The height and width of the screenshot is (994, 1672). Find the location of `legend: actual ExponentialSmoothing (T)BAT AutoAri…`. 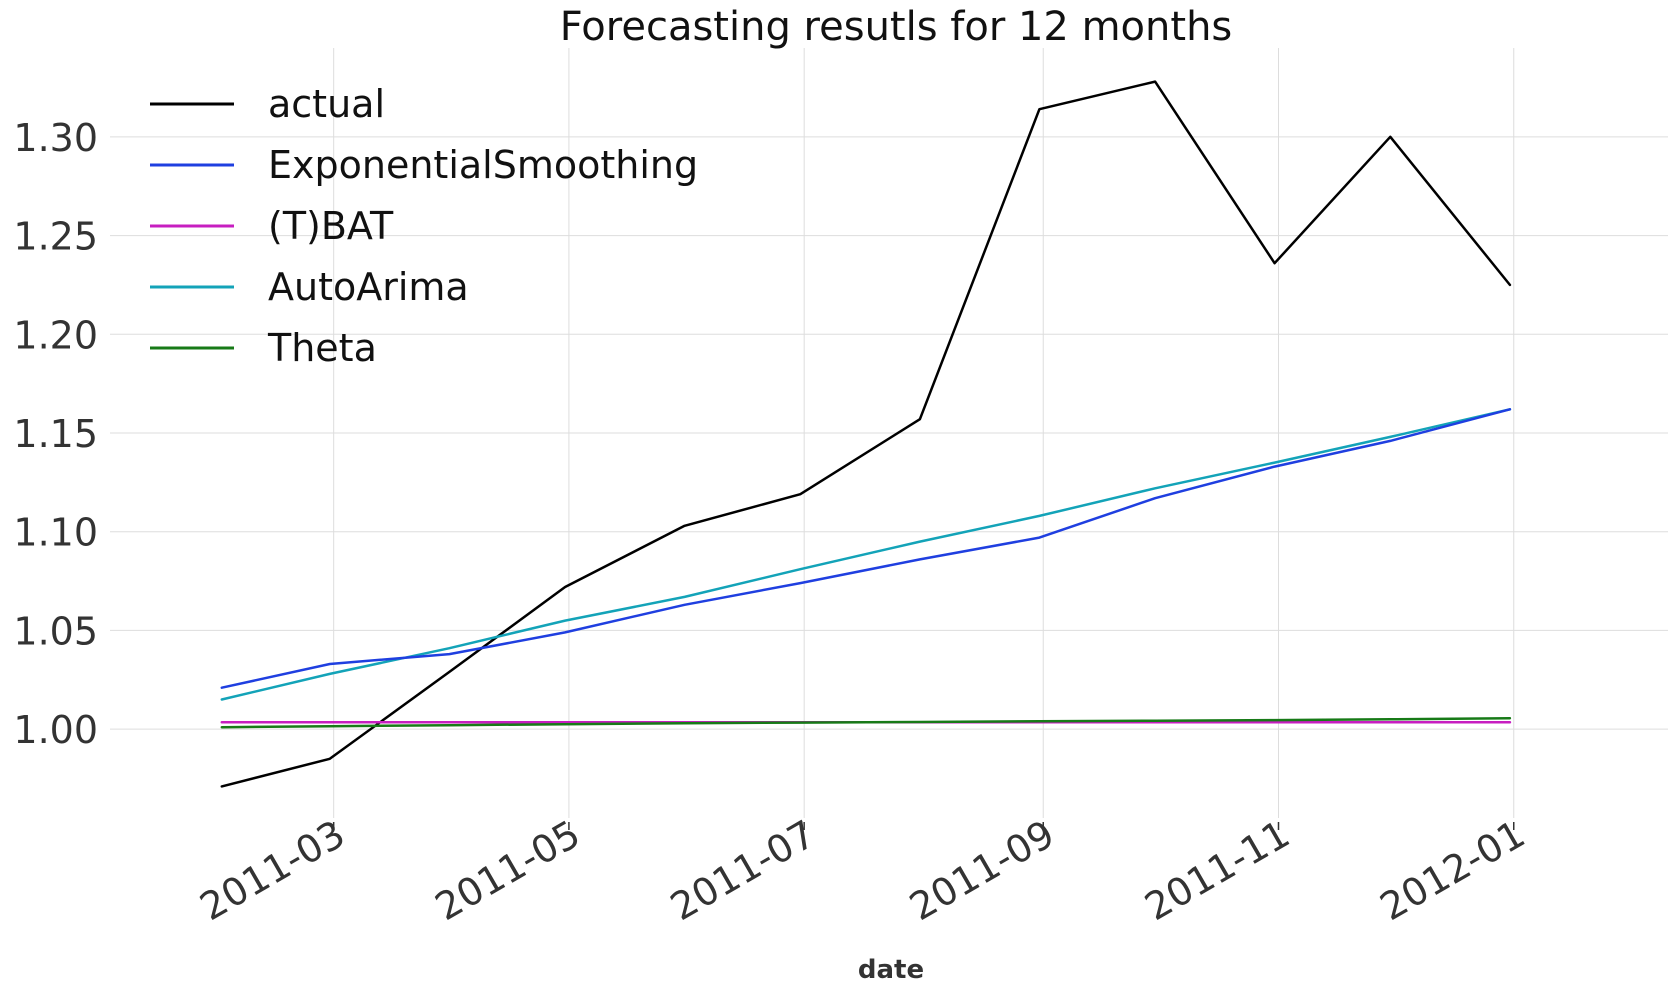

legend: actual ExponentialSmoothing (T)BAT AutoAri… is located at coordinates (424, 226).